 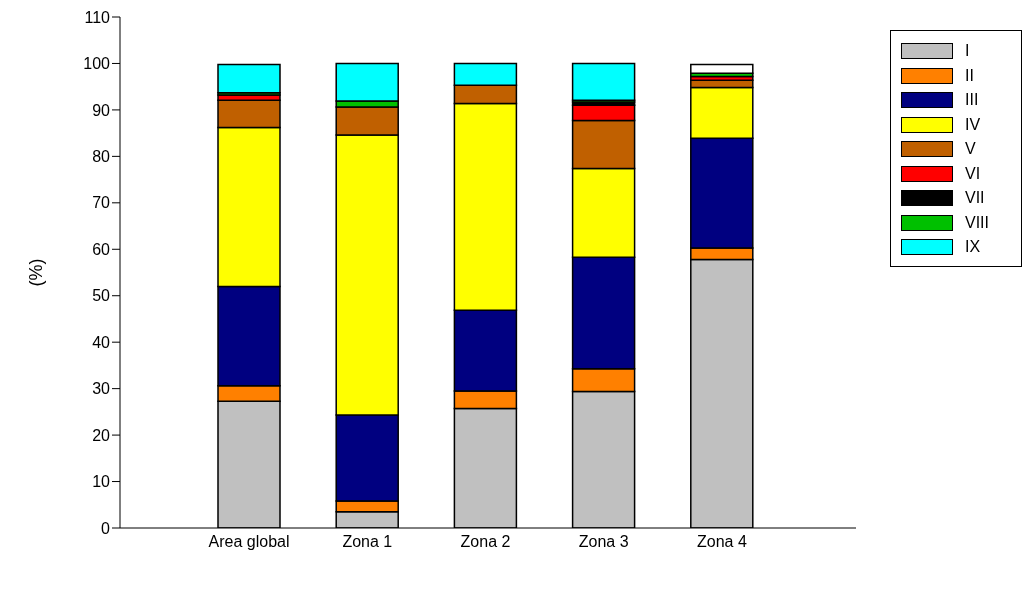 What do you see at coordinates (36, 272) in the screenshot?
I see `y-axis-title: (%)` at bounding box center [36, 272].